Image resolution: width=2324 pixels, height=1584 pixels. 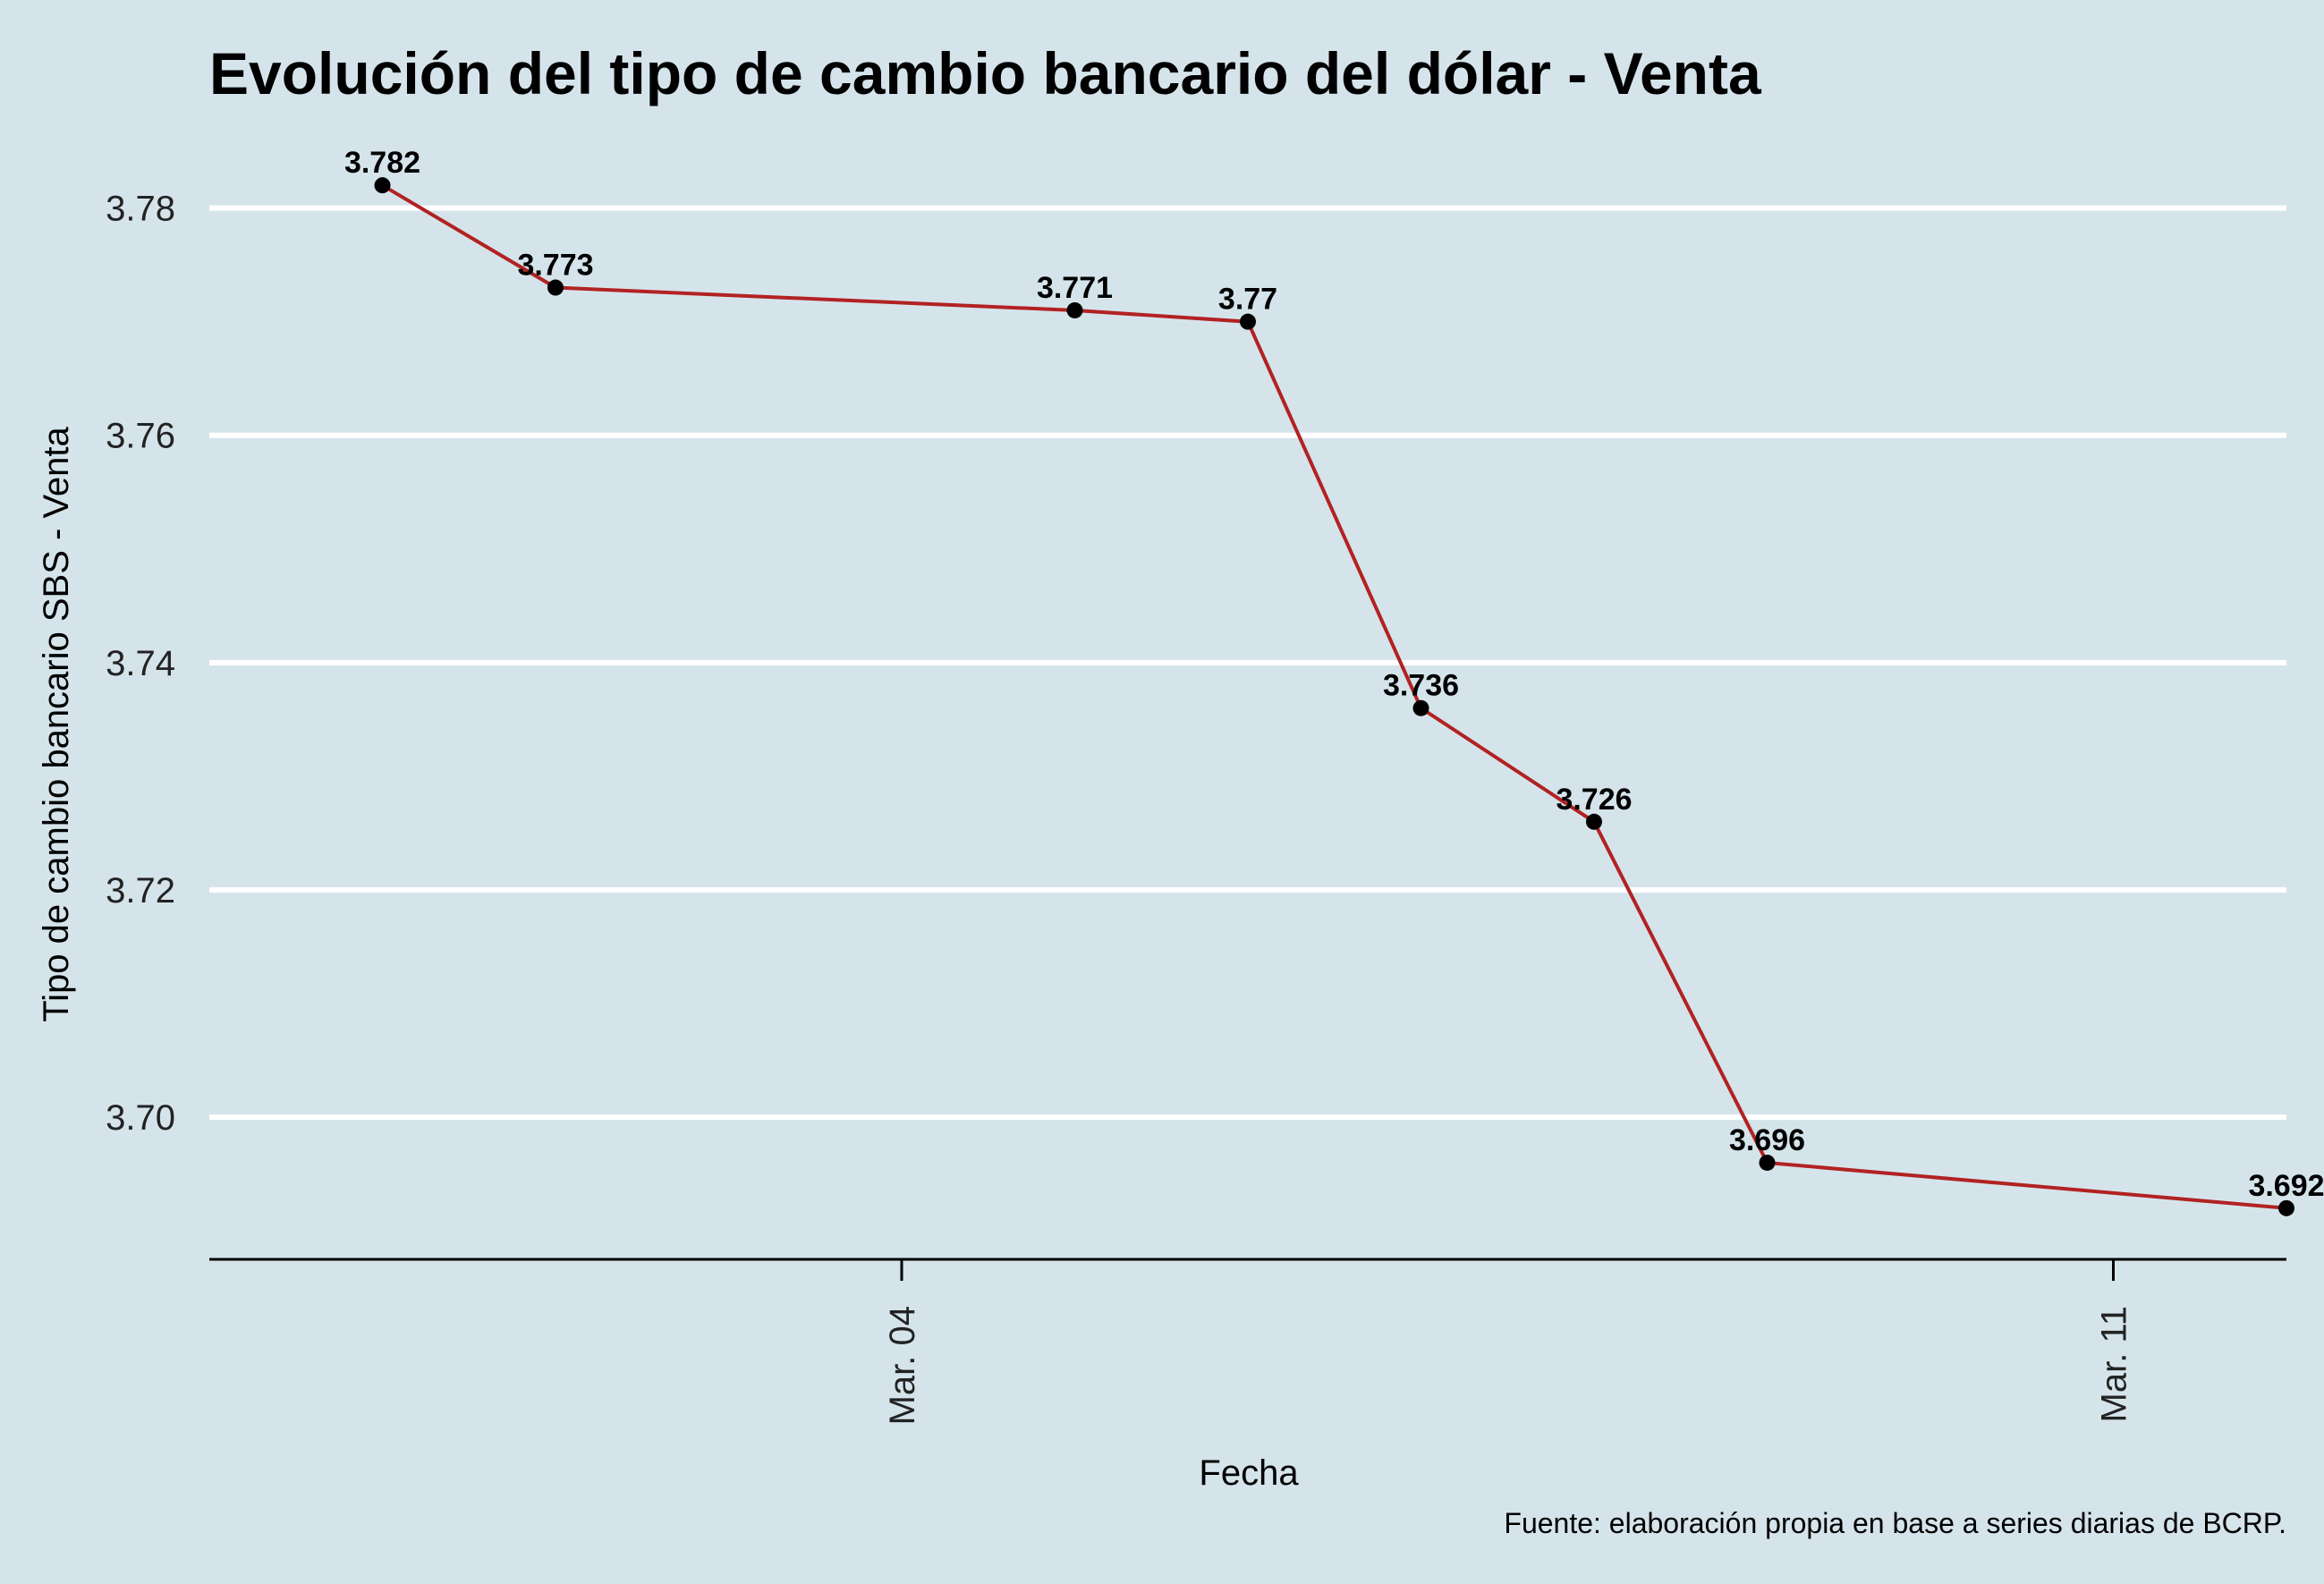 I want to click on x-tick-label: Mar. 04, so click(x=903, y=1365).